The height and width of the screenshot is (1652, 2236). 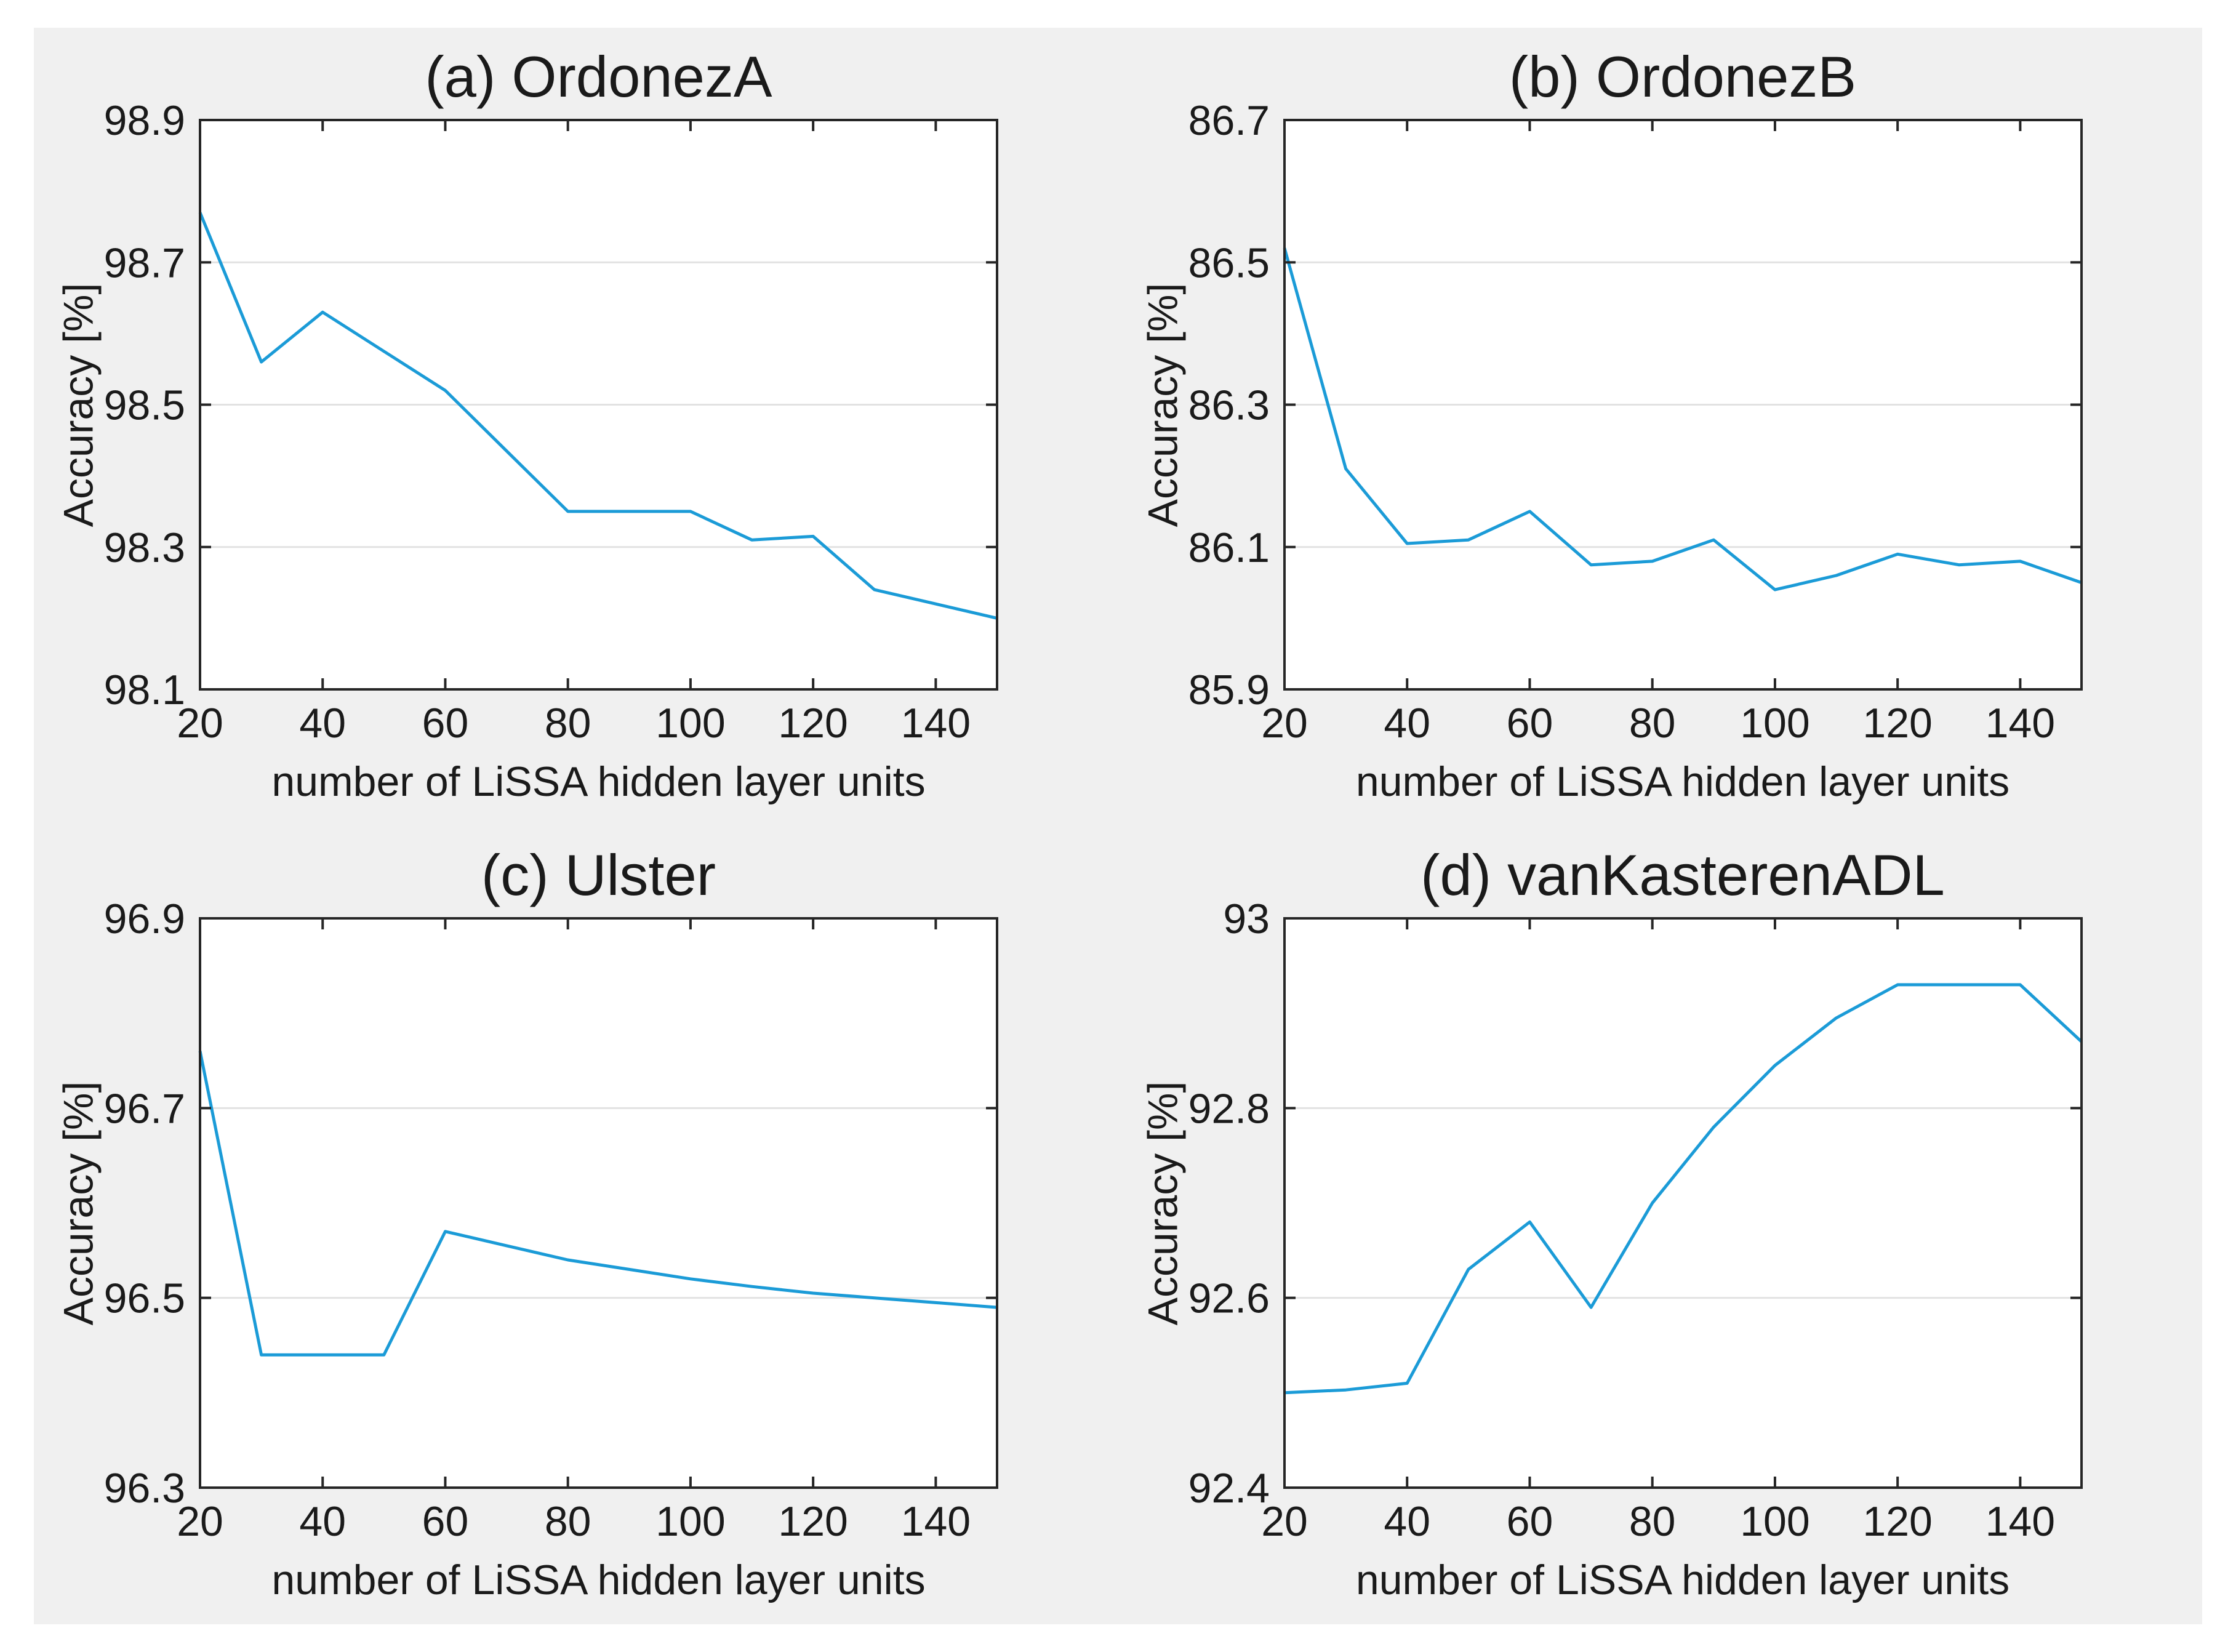 I want to click on y-tick-label: 86.5, so click(x=1228, y=262).